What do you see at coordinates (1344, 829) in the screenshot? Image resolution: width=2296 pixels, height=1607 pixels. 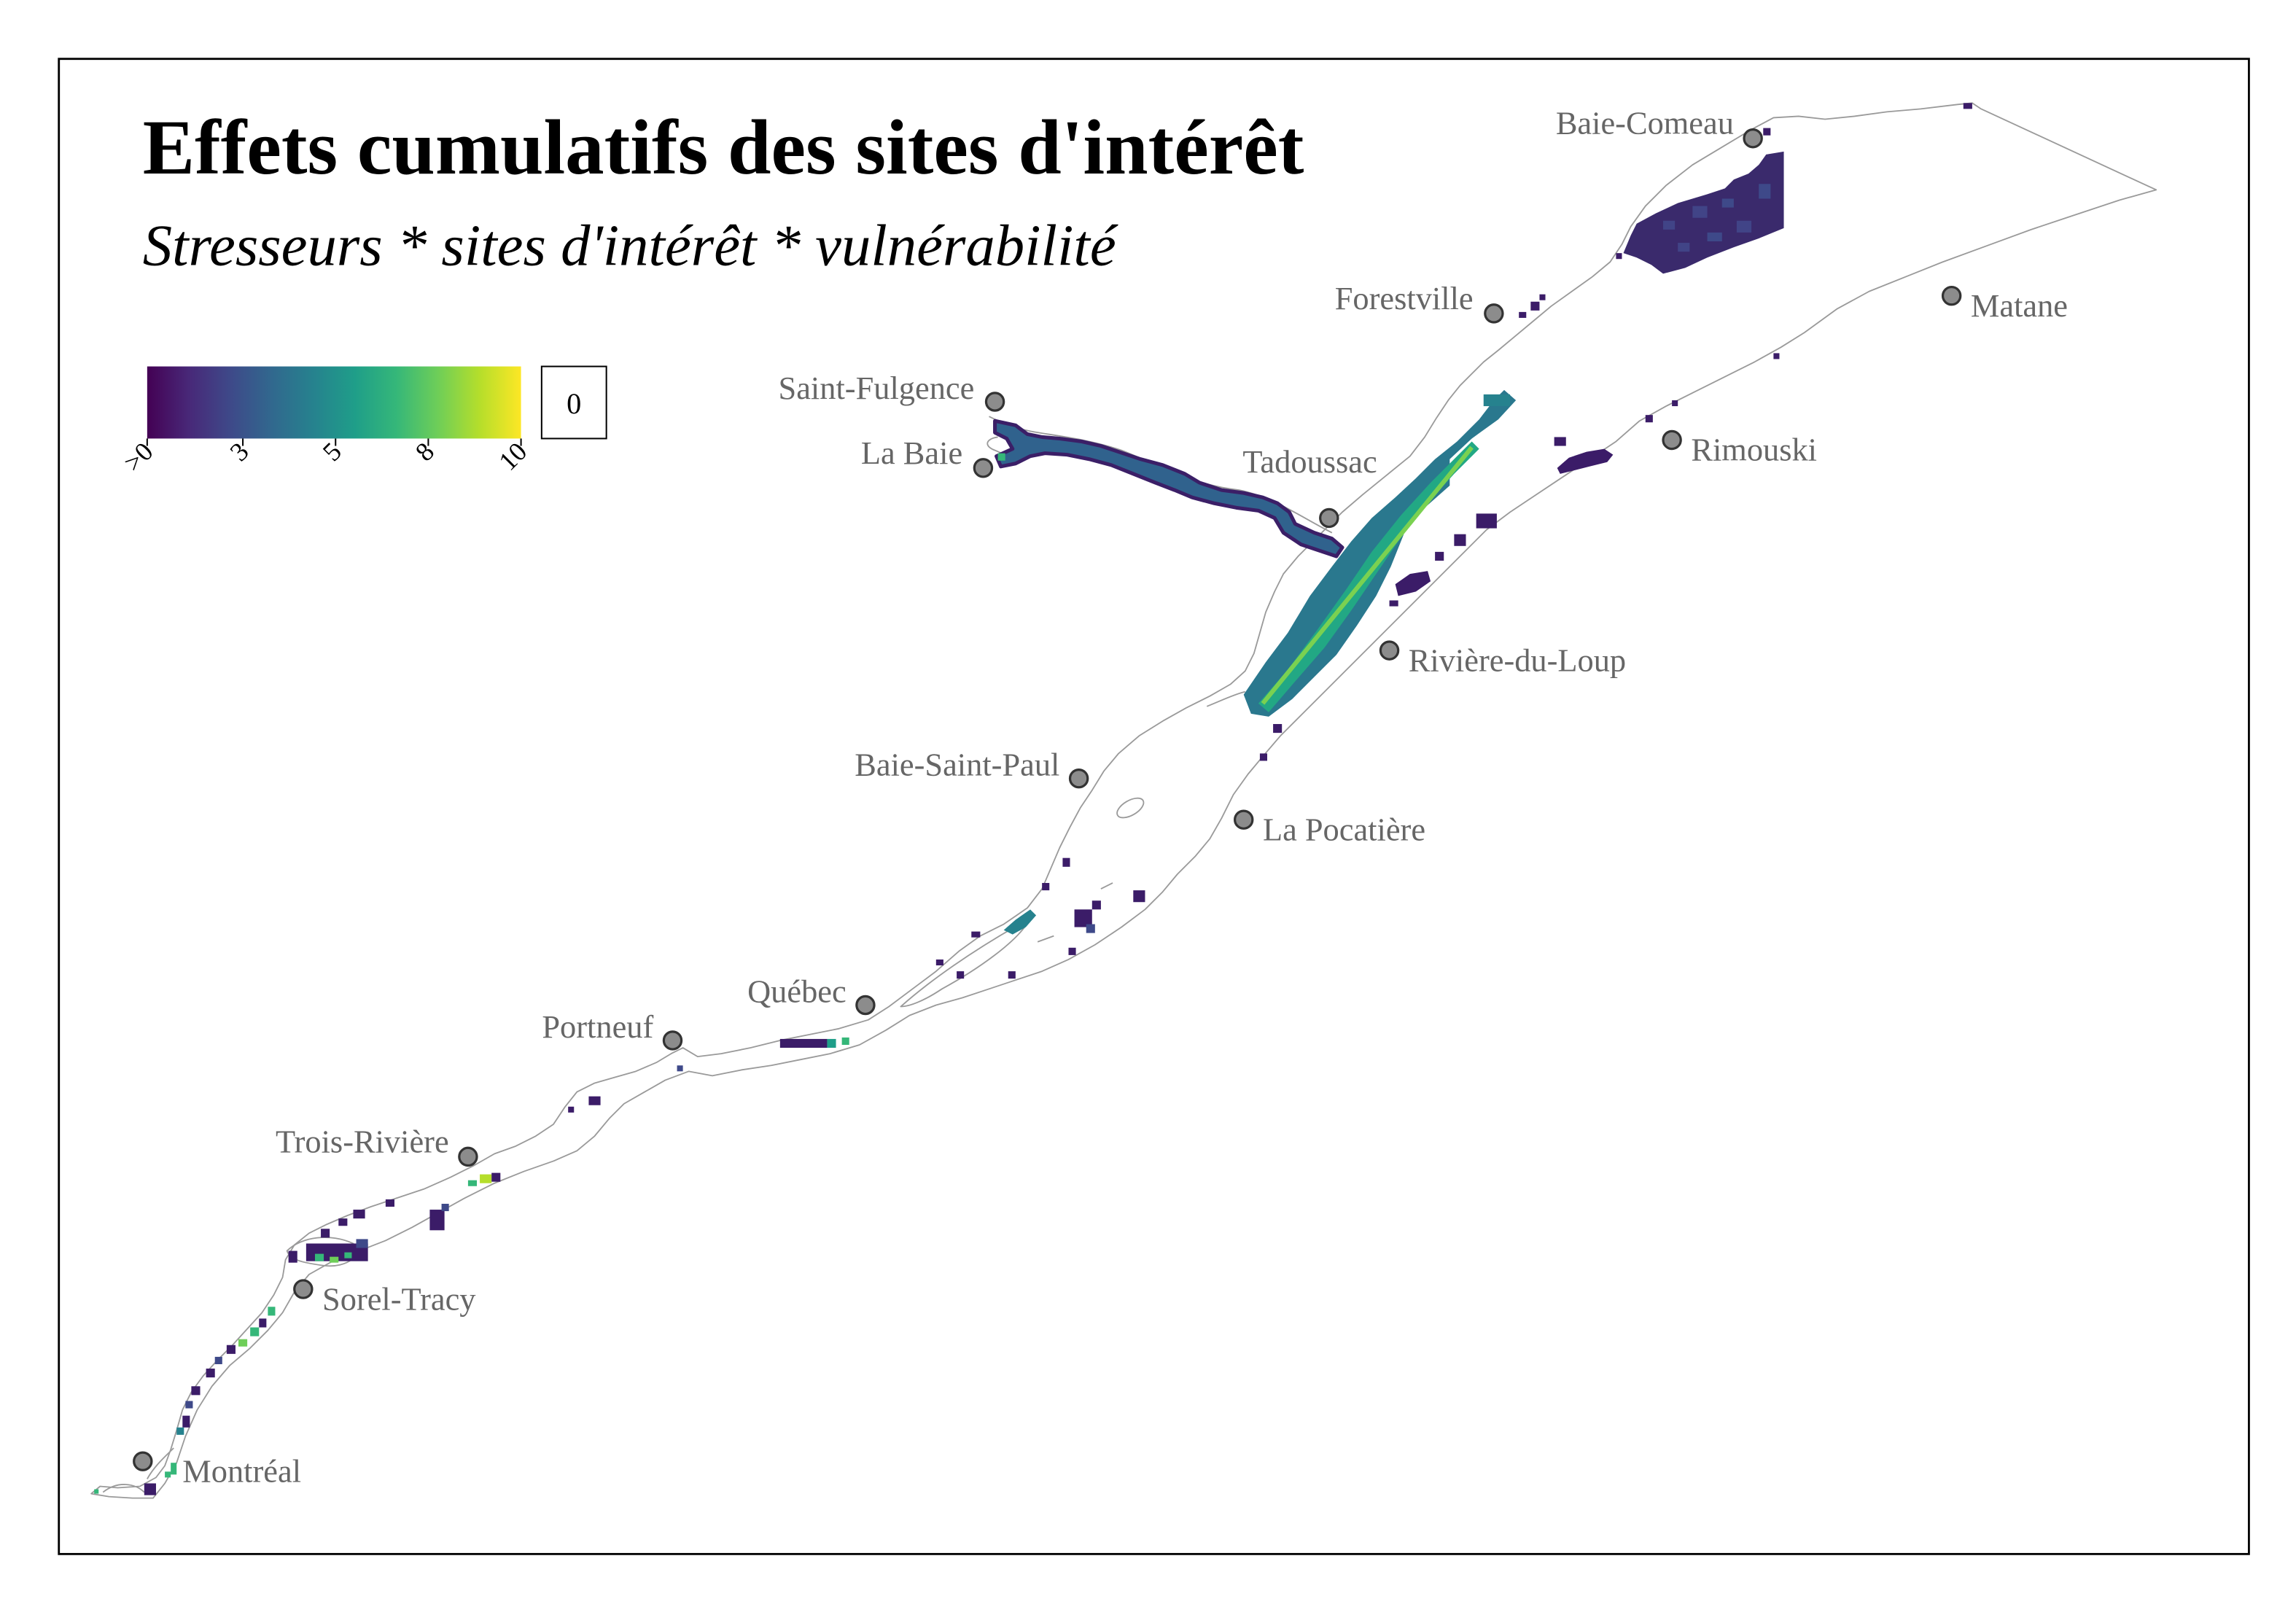 I see `city-label: La Pocatière` at bounding box center [1344, 829].